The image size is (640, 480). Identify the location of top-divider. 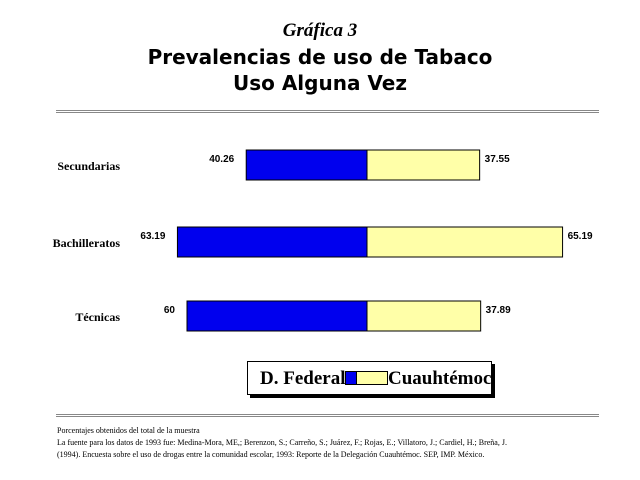
(327, 111).